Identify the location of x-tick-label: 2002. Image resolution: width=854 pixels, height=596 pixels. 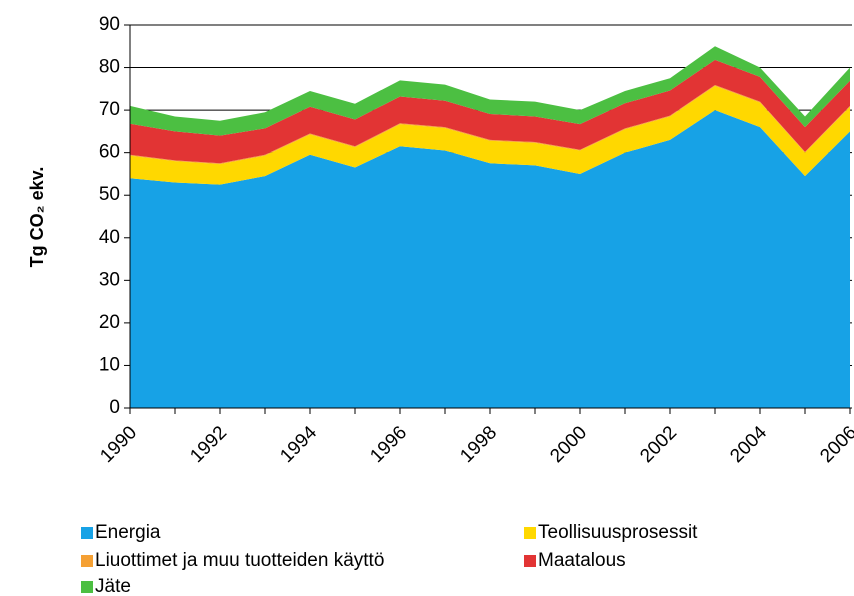
(658, 444).